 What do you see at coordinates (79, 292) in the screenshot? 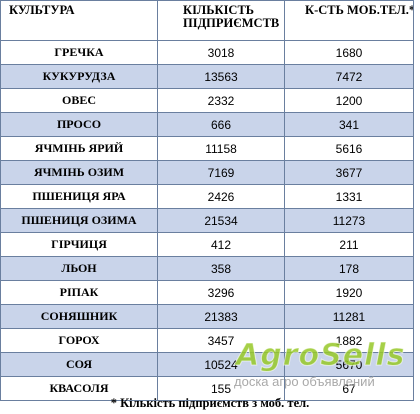
I see `crop-cell: РІПАК` at bounding box center [79, 292].